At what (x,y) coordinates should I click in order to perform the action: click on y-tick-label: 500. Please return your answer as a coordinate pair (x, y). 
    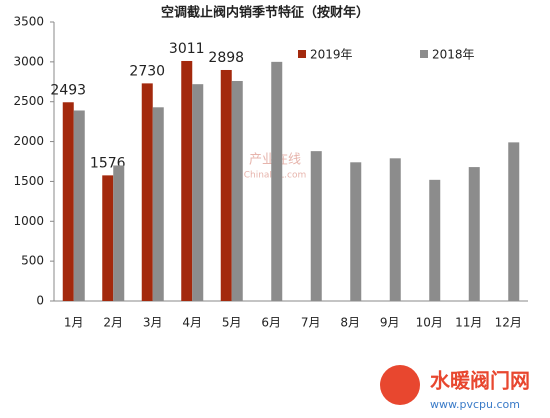
    Looking at the image, I should click on (32, 261).